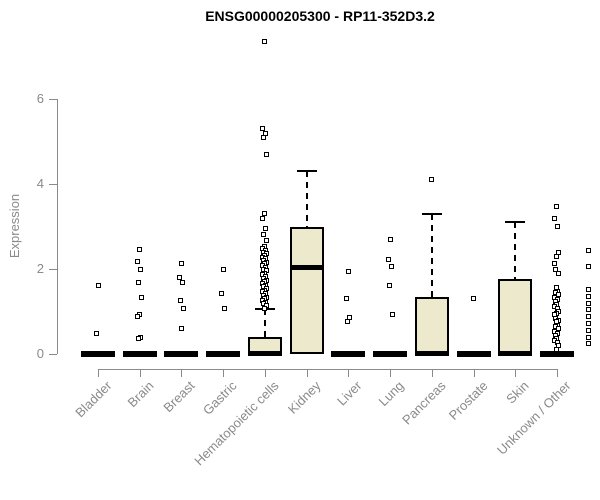 This screenshot has width=600, height=500. Describe the element at coordinates (40, 98) in the screenshot. I see `y-tick-label: 6` at that location.